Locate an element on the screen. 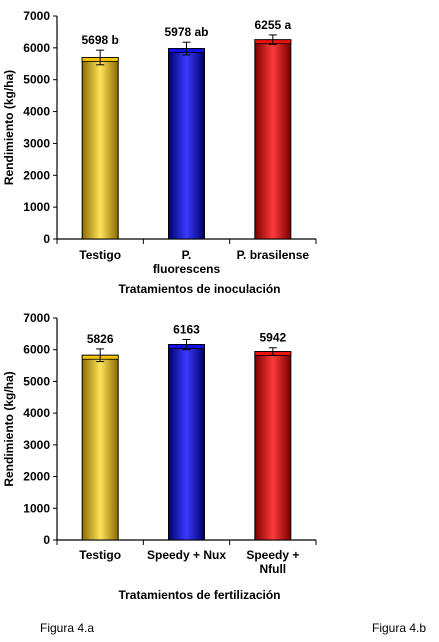 The width and height of the screenshot is (439, 642). data-label: 5942 is located at coordinates (272, 338).